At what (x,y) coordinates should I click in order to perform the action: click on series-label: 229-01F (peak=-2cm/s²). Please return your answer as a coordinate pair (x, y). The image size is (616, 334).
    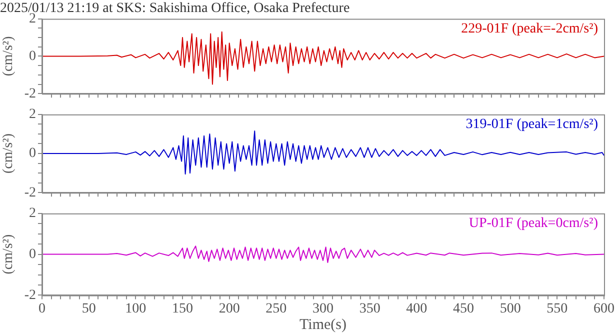
    Looking at the image, I should click on (529, 28).